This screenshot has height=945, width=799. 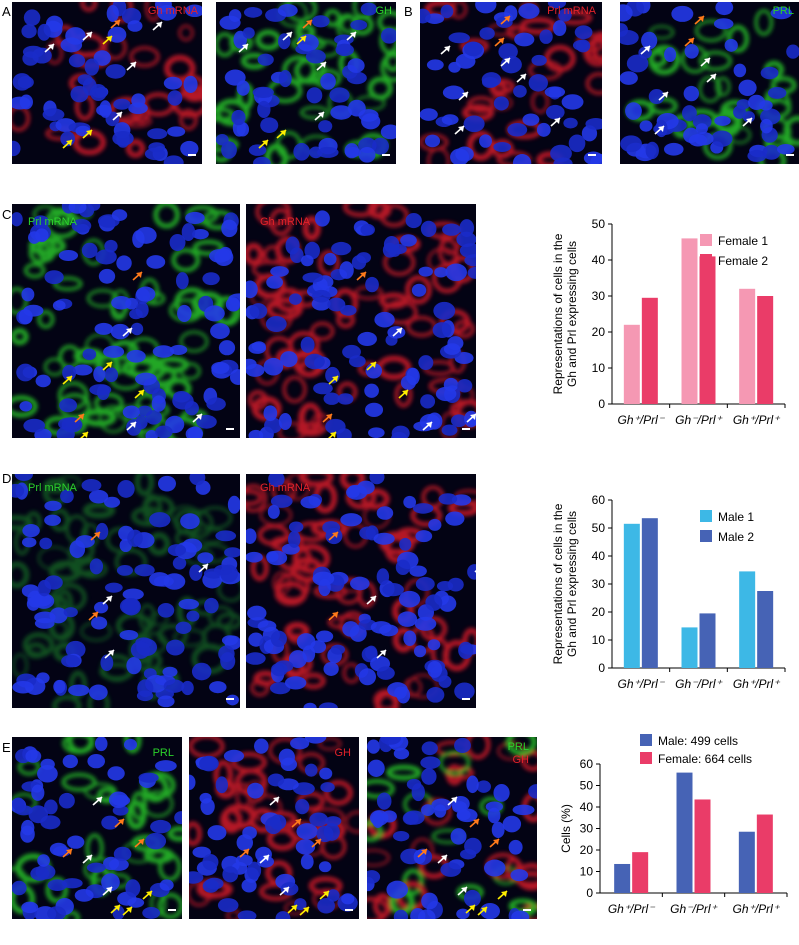 I want to click on x-tick-label: Gh⁺/Prl⁺, so click(x=756, y=909).